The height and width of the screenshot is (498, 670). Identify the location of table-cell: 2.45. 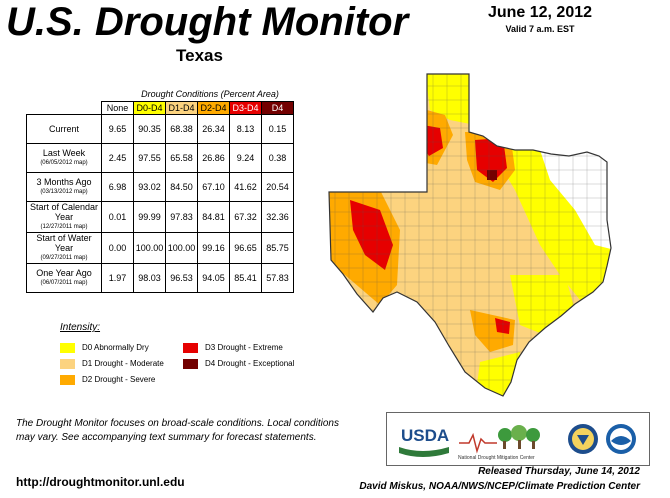
(117, 158).